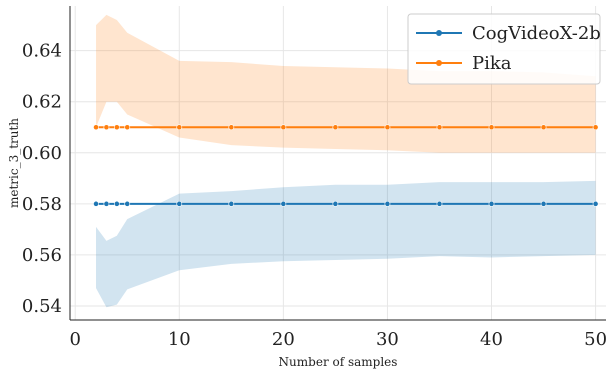 Image resolution: width=608 pixels, height=374 pixels. What do you see at coordinates (492, 63) in the screenshot?
I see `legend-label-pika: Pika` at bounding box center [492, 63].